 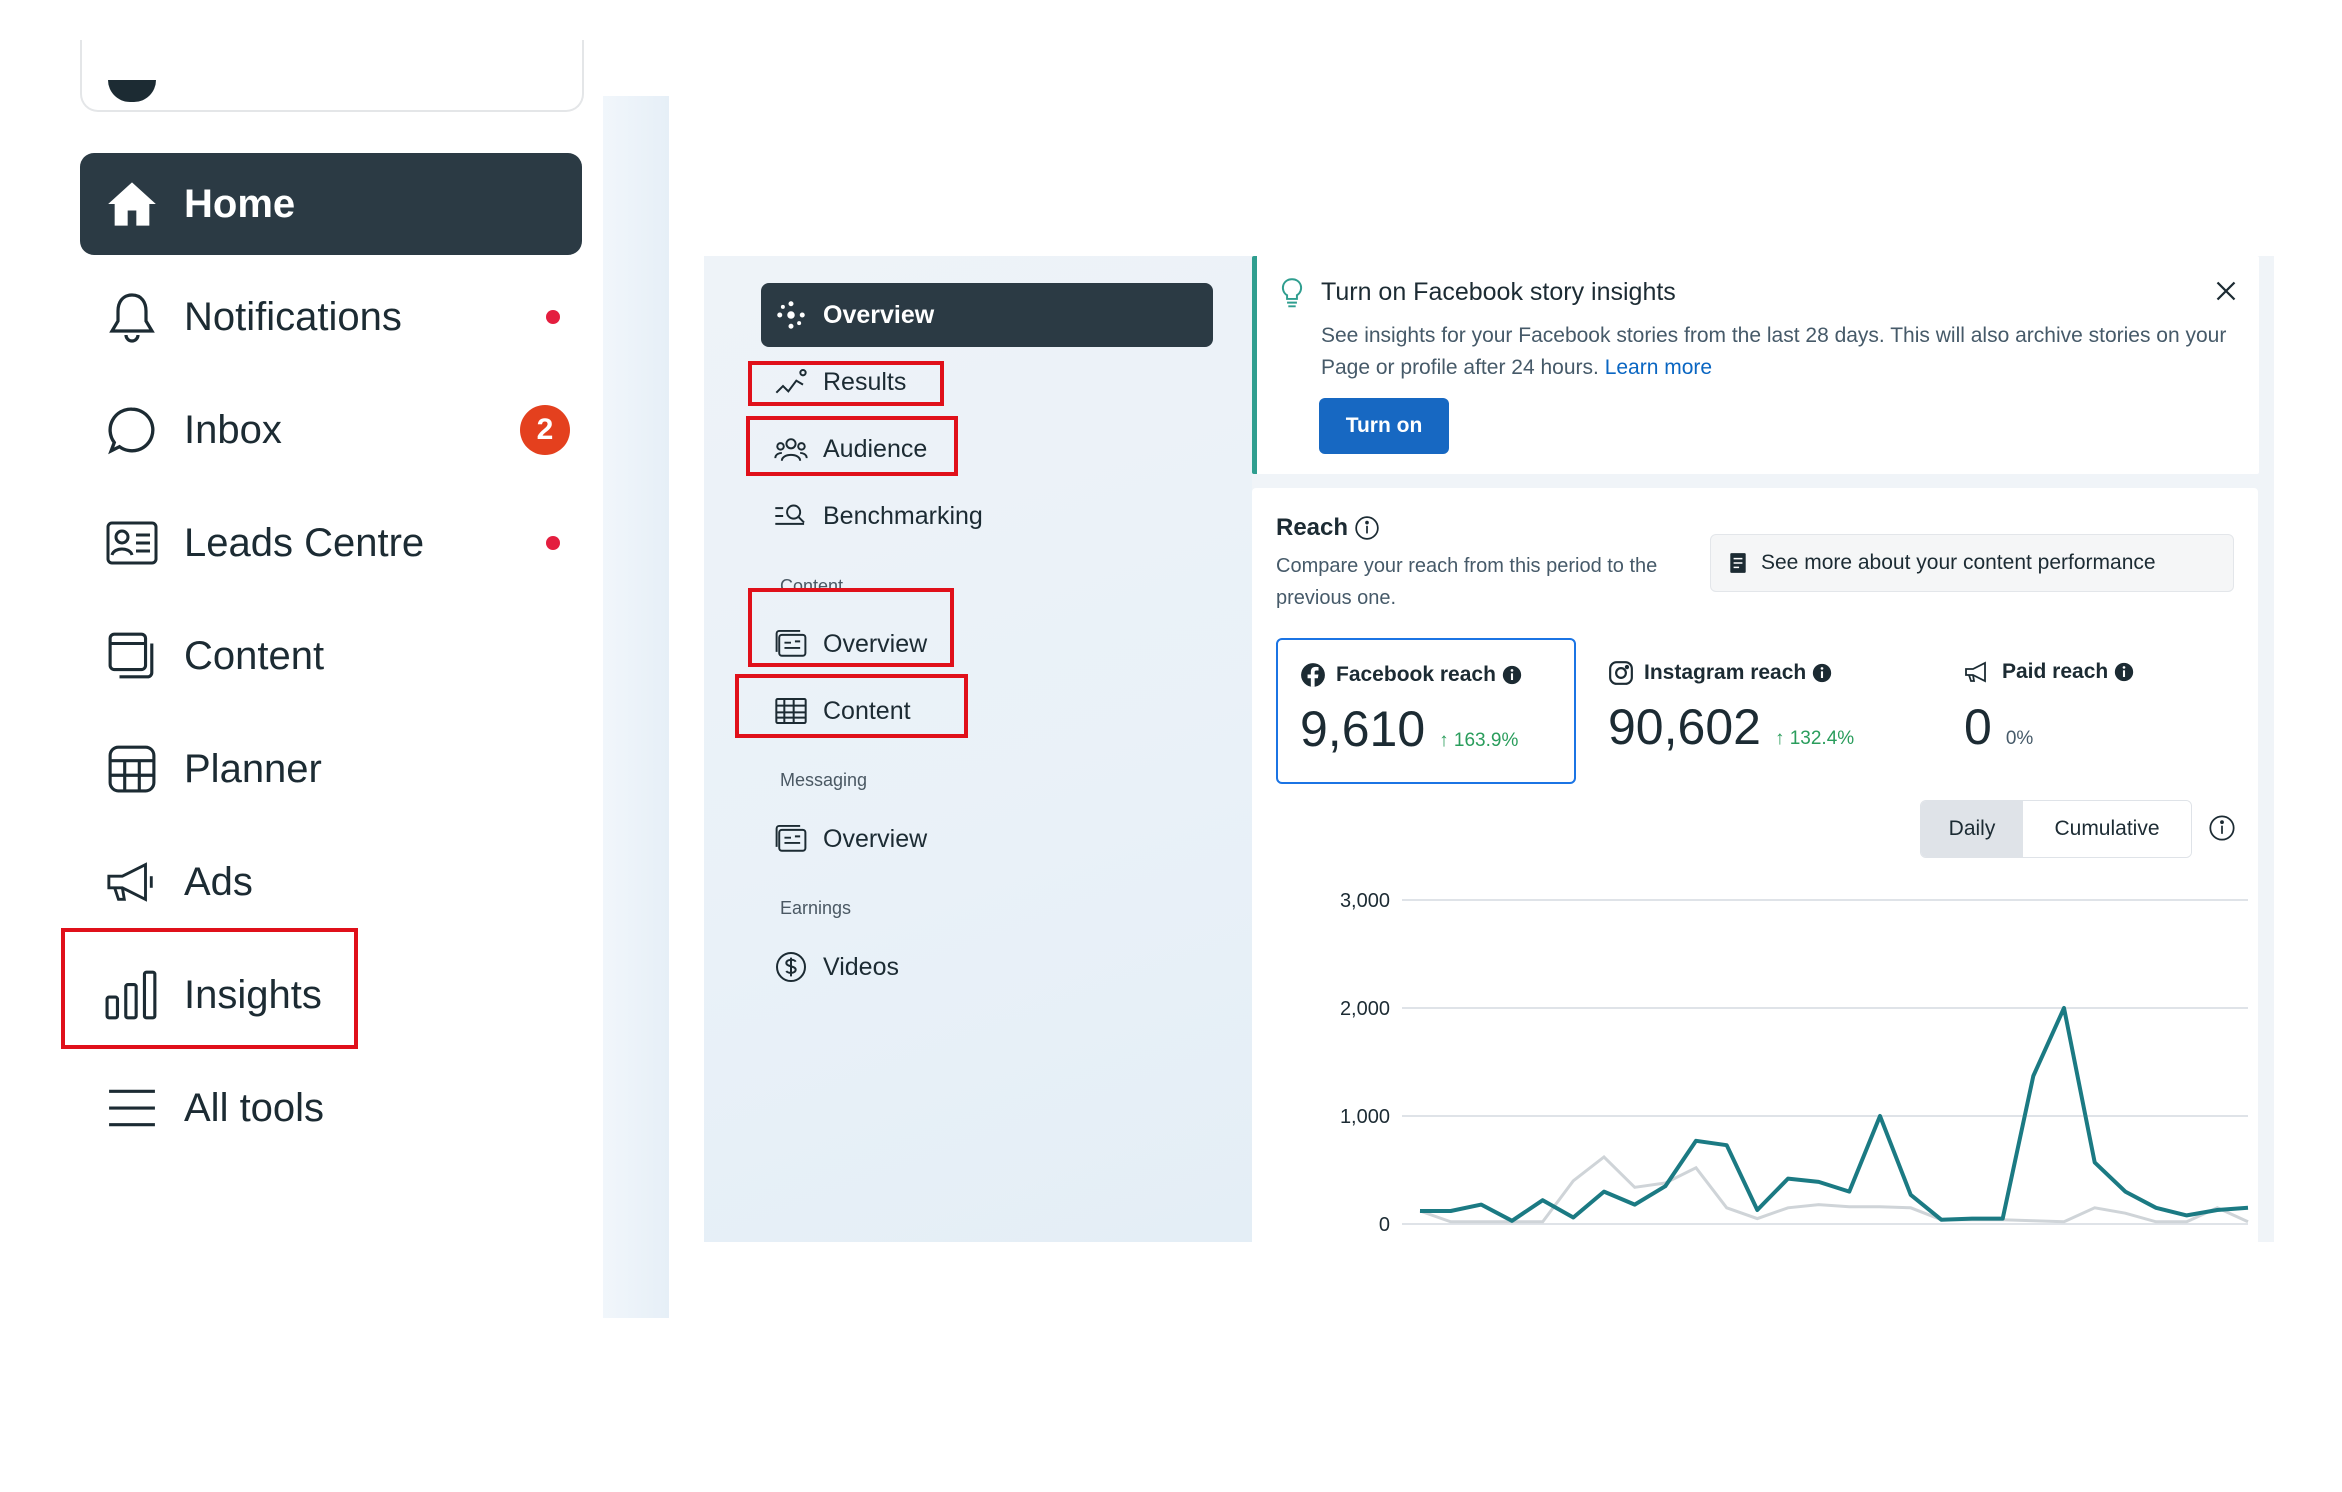 What do you see at coordinates (545, 430) in the screenshot?
I see `unread-badge: 2` at bounding box center [545, 430].